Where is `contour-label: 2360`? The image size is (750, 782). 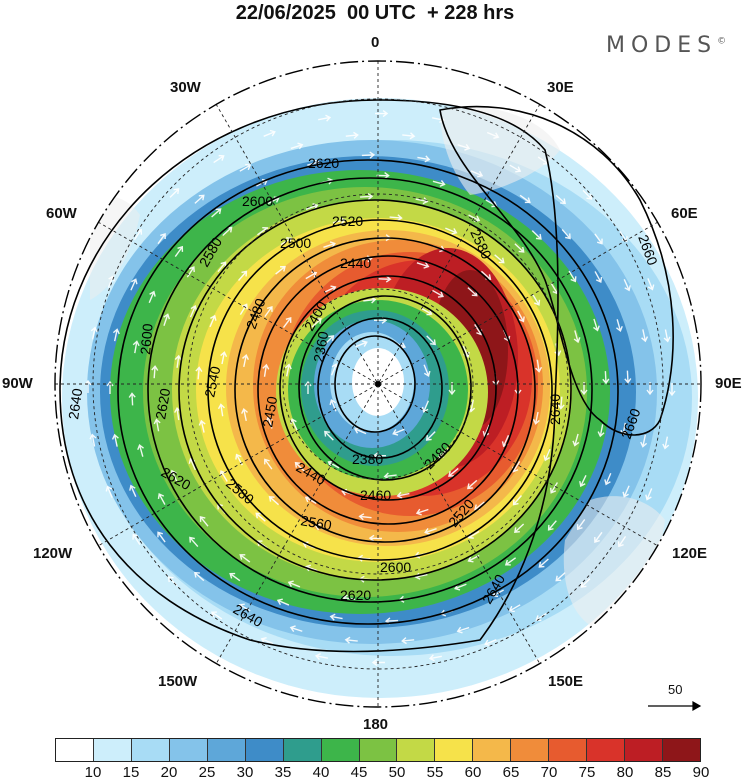 contour-label: 2360 is located at coordinates (320, 347).